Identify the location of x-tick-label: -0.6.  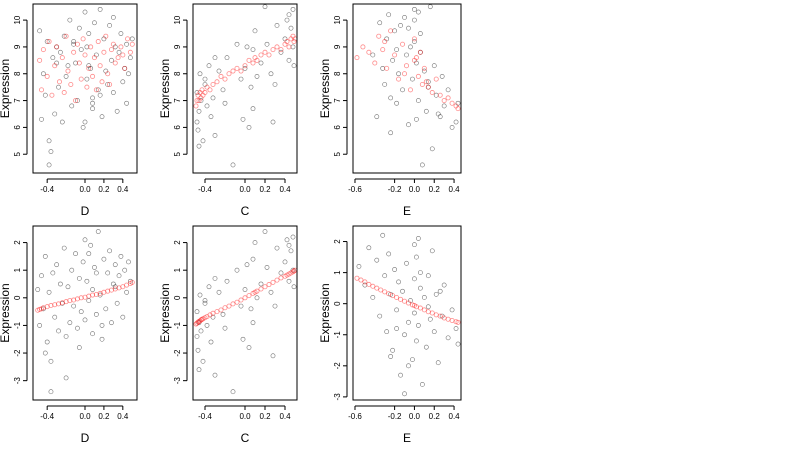
(355, 189).